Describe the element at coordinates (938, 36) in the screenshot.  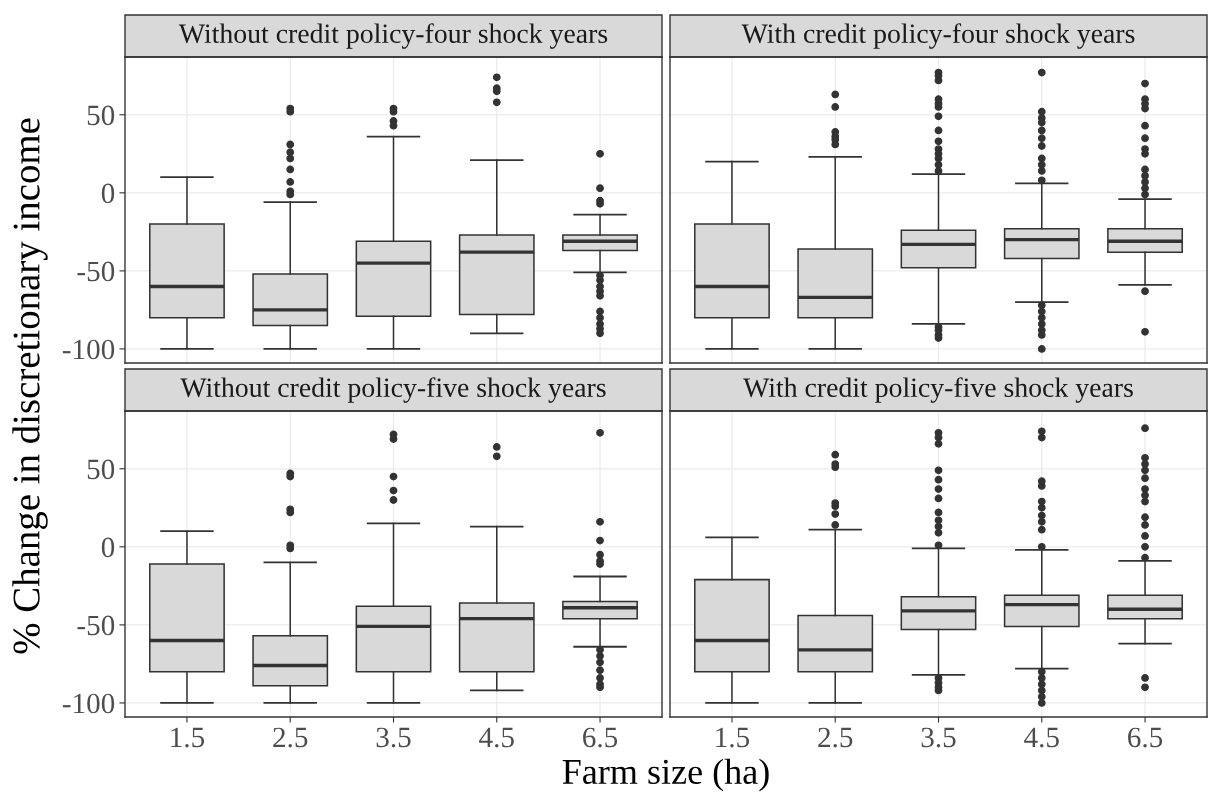
I see `chart-title: With credit policy-four shock years` at that location.